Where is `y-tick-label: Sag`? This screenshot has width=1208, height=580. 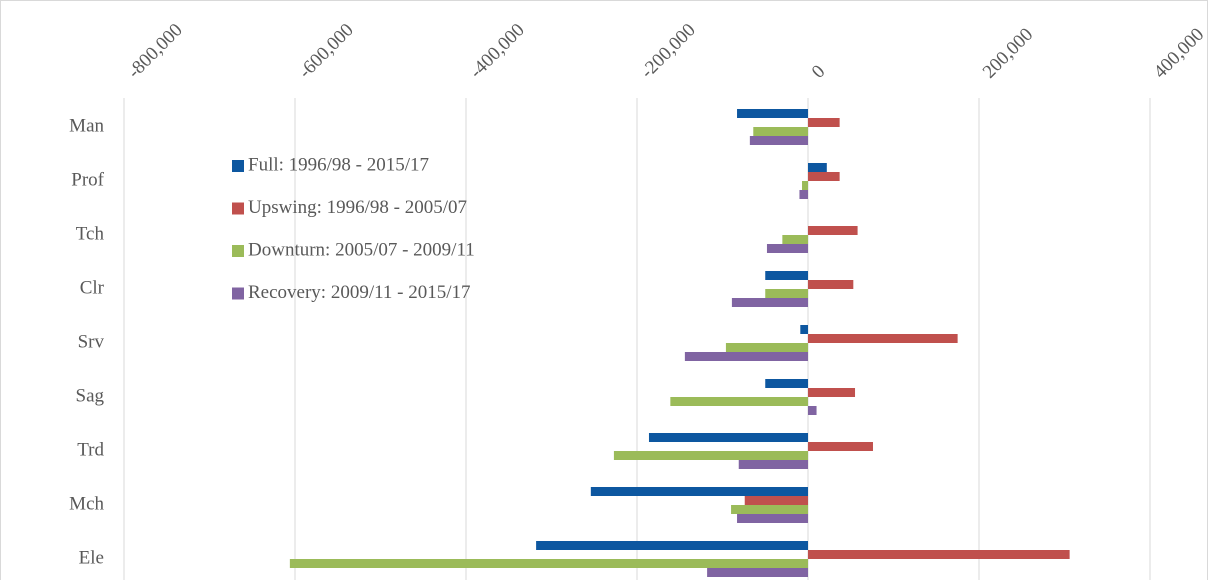
y-tick-label: Sag is located at coordinates (90, 395).